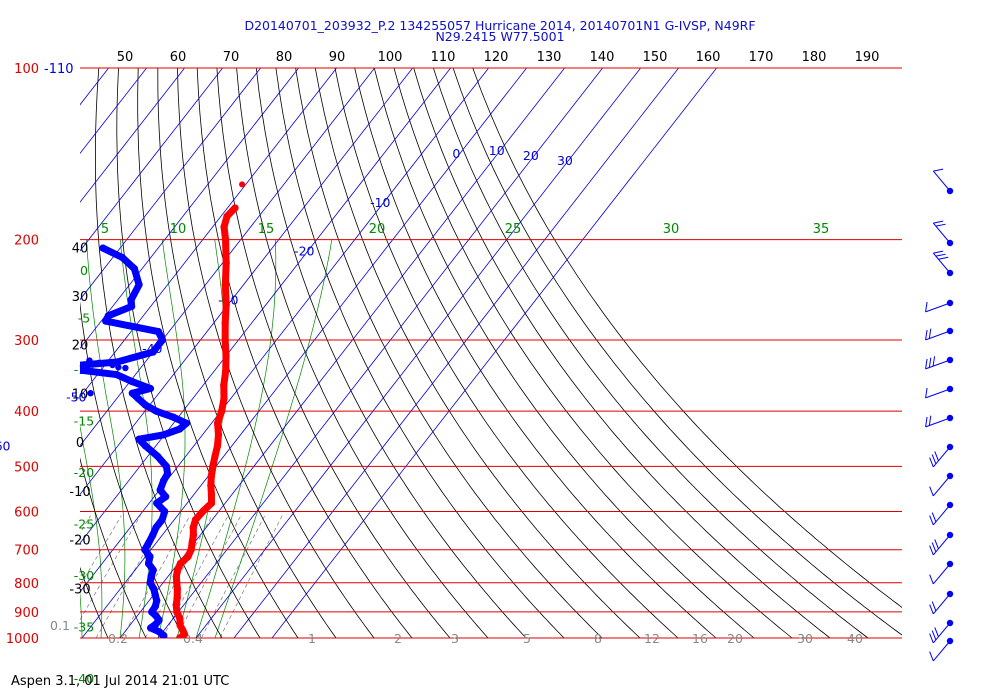 The image size is (1000, 700). Describe the element at coordinates (150, 409) in the screenshot. I see `sounding-profiles` at that location.